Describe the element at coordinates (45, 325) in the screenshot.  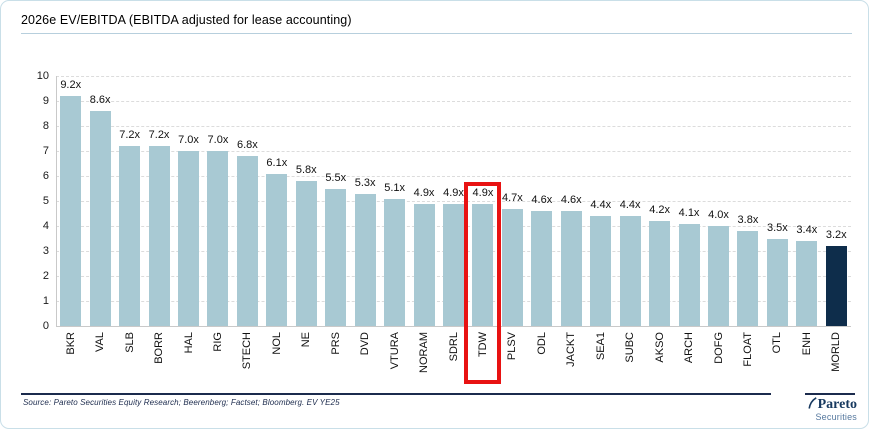
I see `y-tick-0: 0` at that location.